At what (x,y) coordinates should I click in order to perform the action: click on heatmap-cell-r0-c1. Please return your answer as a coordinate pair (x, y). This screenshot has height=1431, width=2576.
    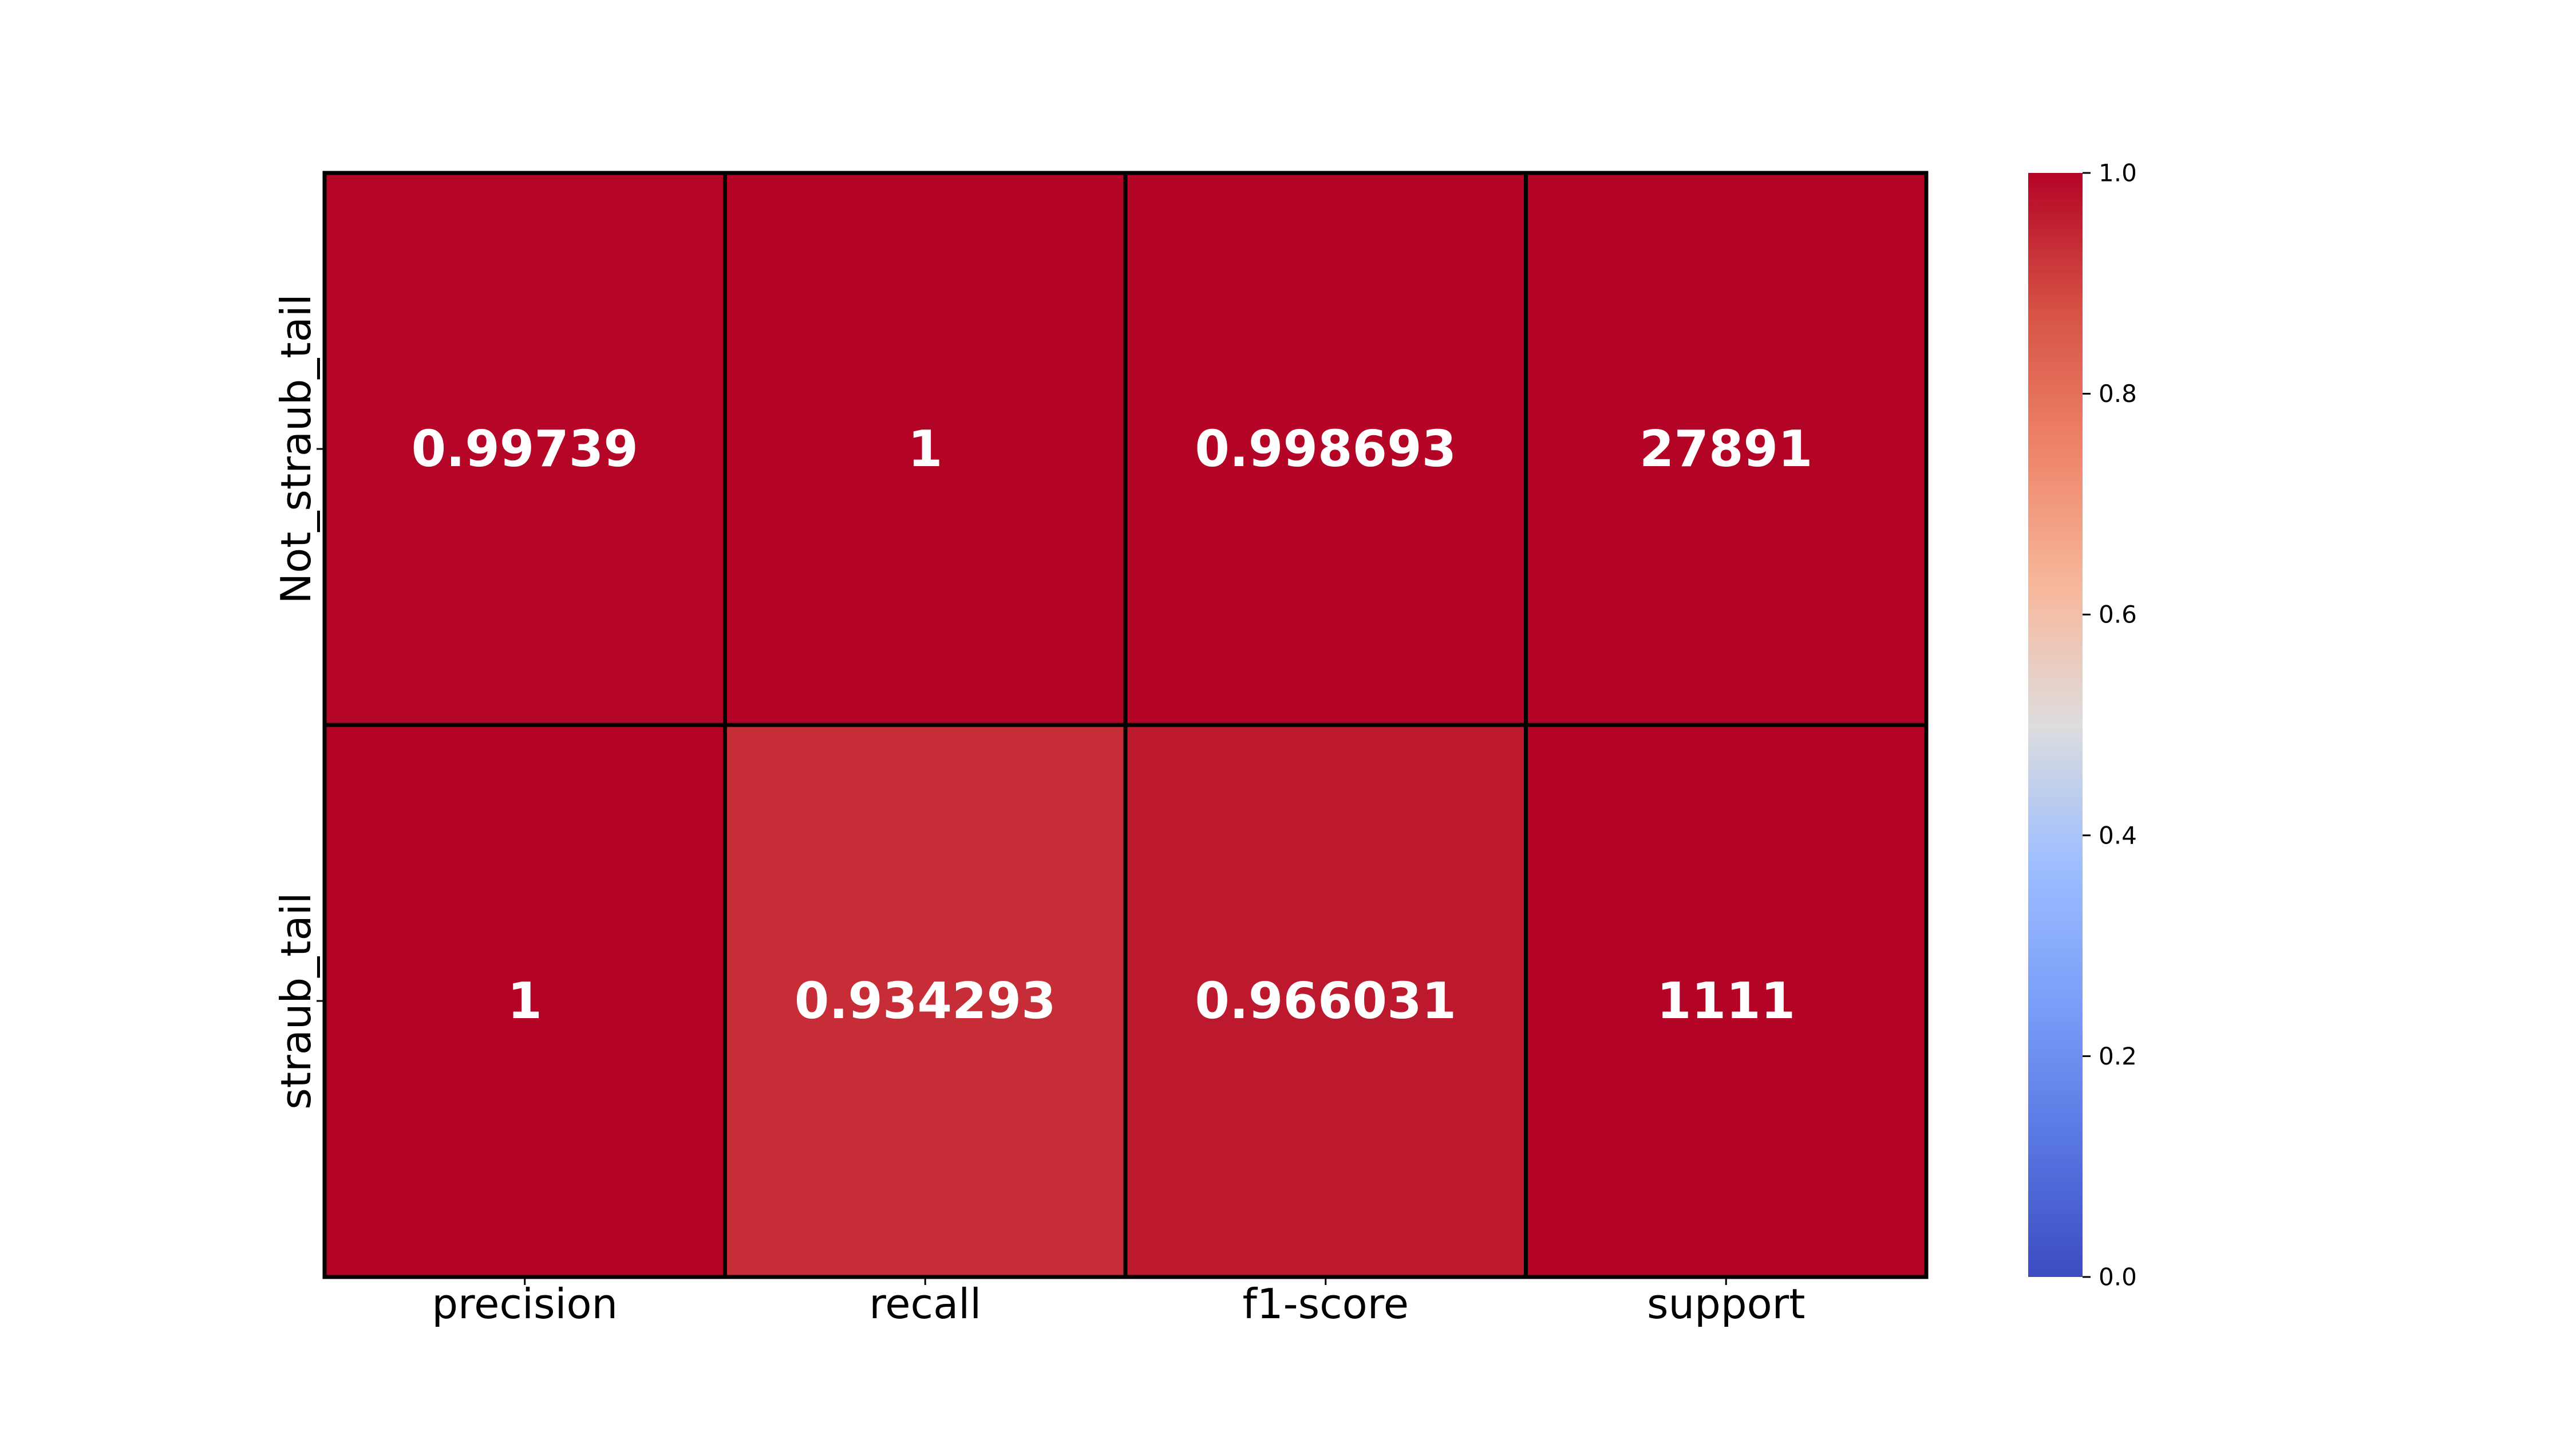
    Looking at the image, I should click on (925, 449).